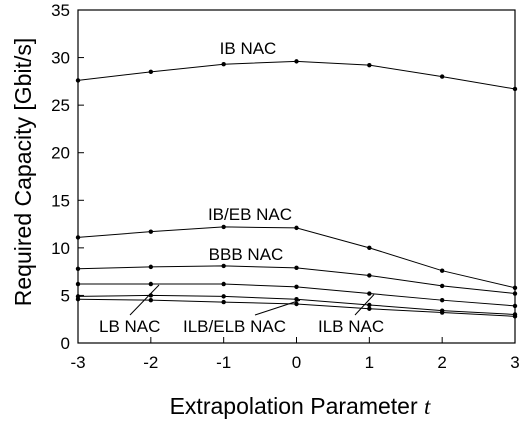 The width and height of the screenshot is (519, 435). I want to click on x-tick-label: 2, so click(441, 362).